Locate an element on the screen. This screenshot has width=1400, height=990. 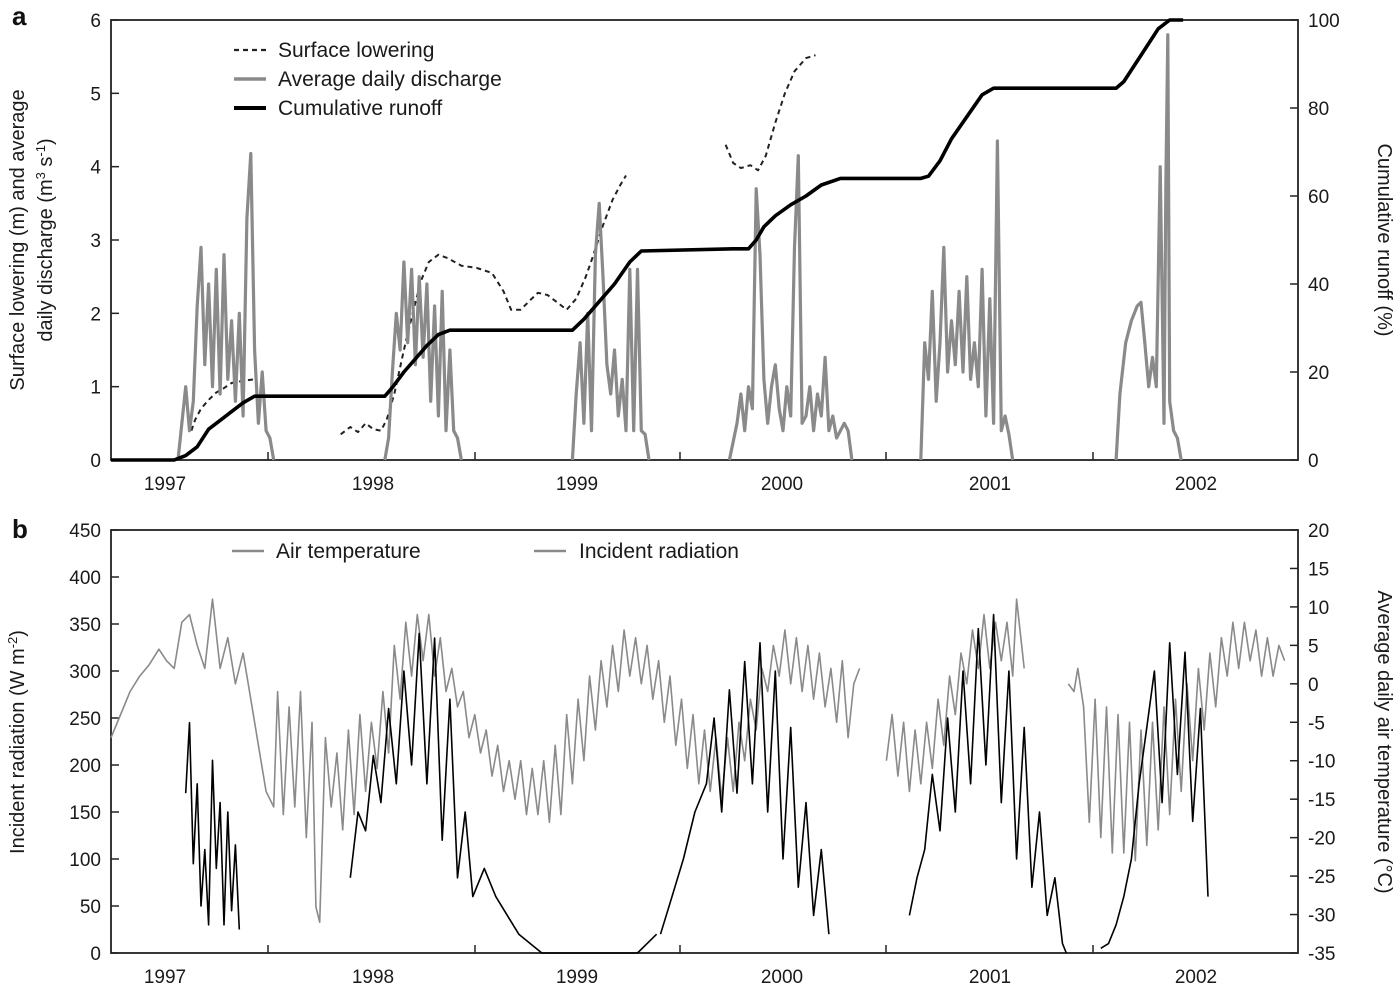
panel-a-right-axis-title: Cumulative runoff (%) is located at coordinates (1384, 239).